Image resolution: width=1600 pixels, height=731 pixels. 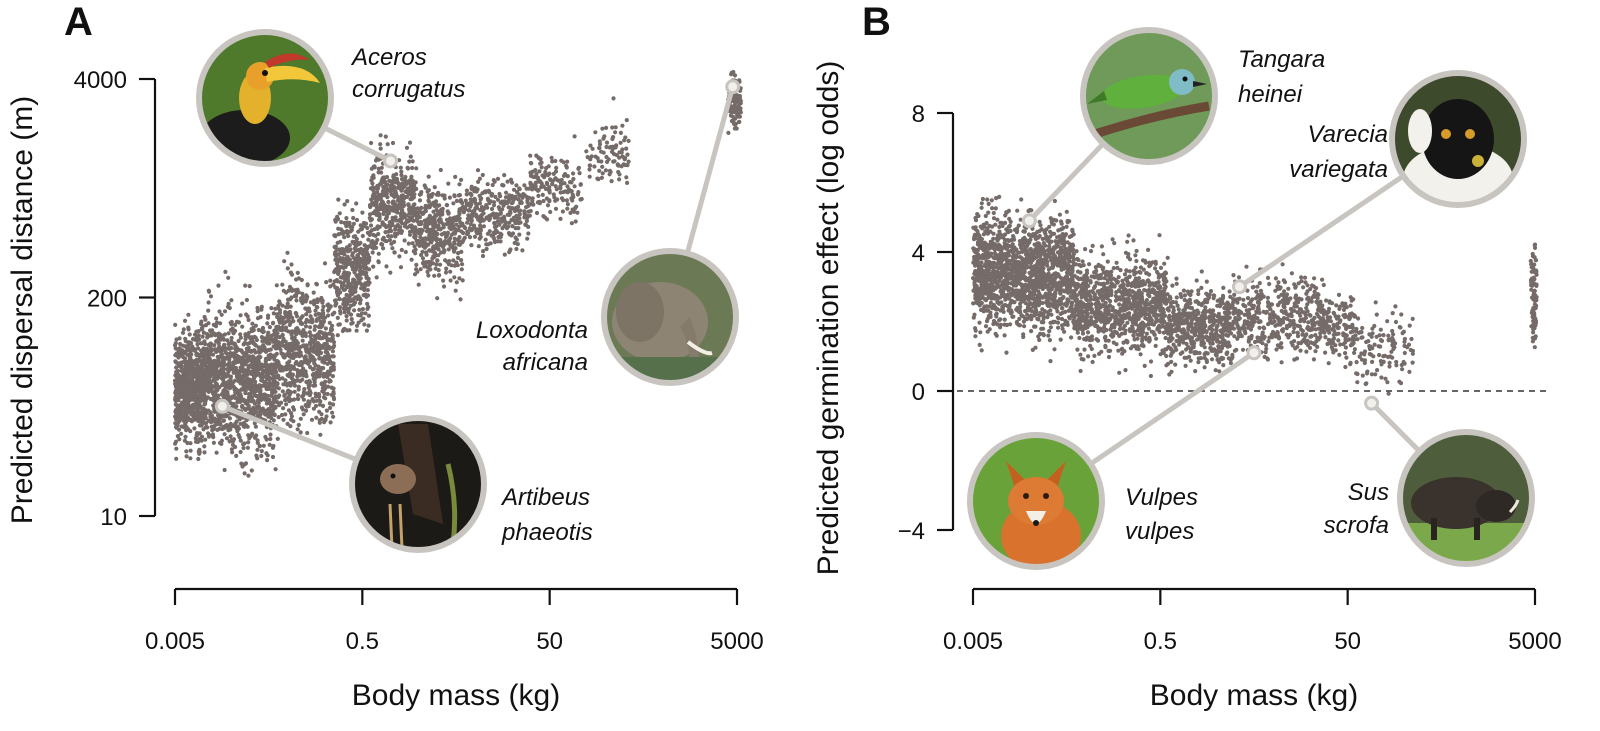 I want to click on species-name-epithet: phaeotis, so click(x=547, y=532).